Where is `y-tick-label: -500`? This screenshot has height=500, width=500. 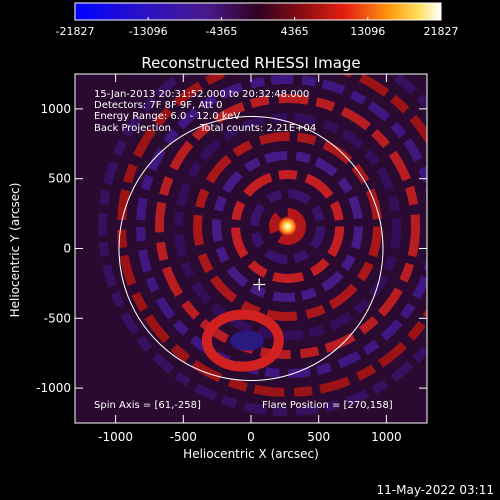
y-tick-label: -500 is located at coordinates (57, 318).